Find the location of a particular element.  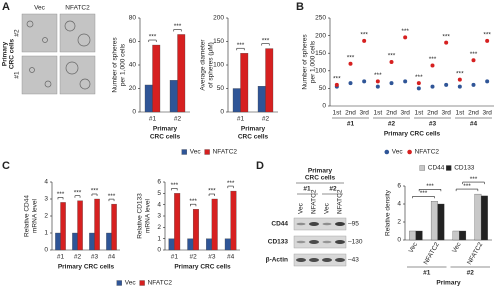

y-tick-label: 100 is located at coordinates (218, 65).